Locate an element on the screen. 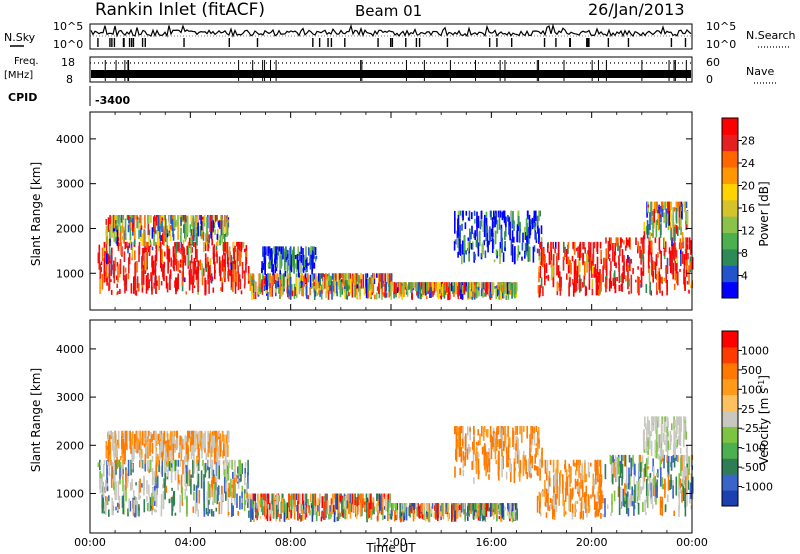 This screenshot has width=800, height=554. colorbar-tick-label: -100 is located at coordinates (753, 448).